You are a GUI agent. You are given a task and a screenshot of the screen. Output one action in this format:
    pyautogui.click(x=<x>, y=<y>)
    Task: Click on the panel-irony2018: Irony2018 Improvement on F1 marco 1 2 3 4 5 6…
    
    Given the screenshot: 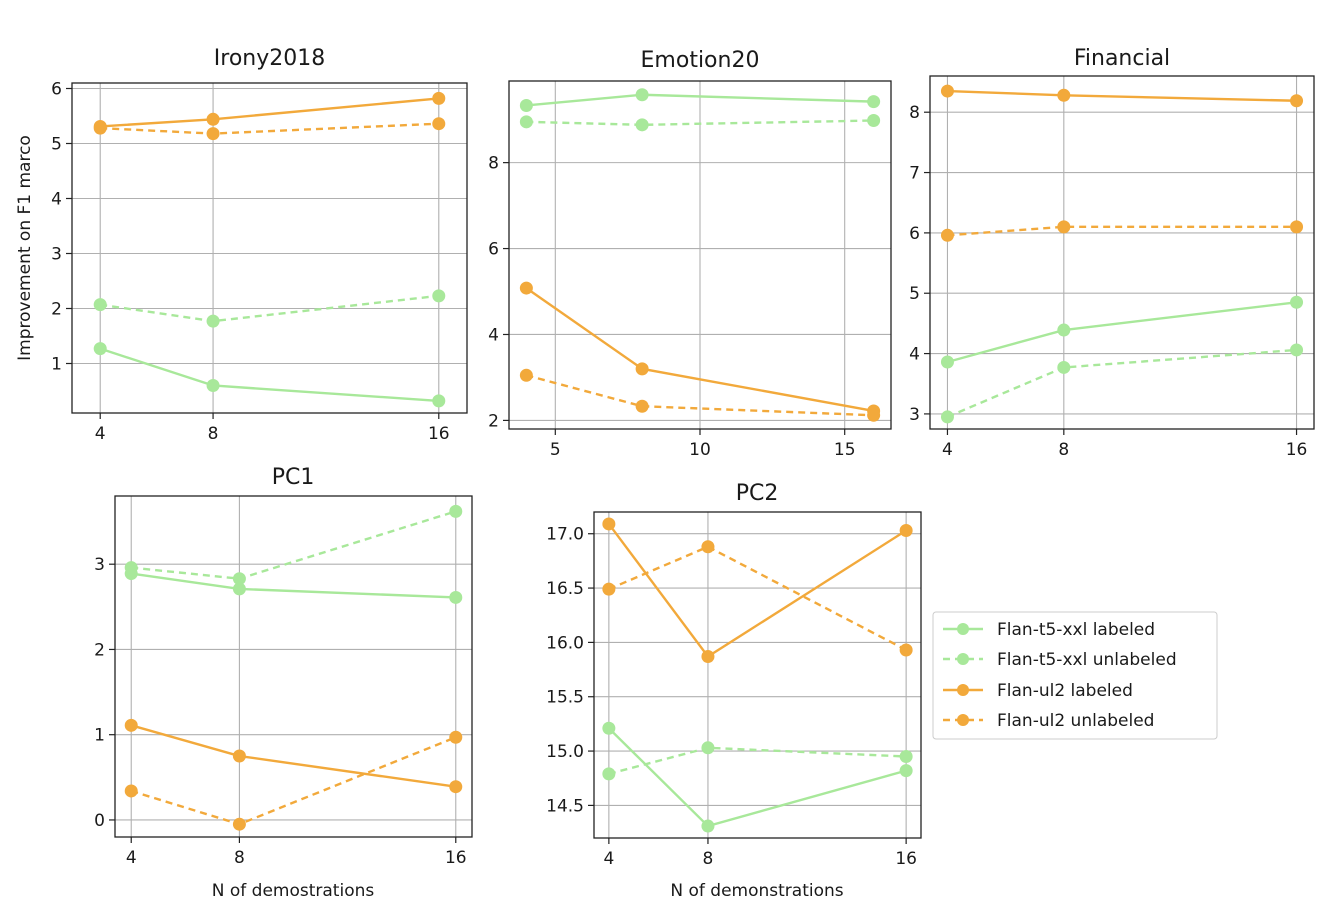 What is the action you would take?
    pyautogui.click(x=241, y=245)
    